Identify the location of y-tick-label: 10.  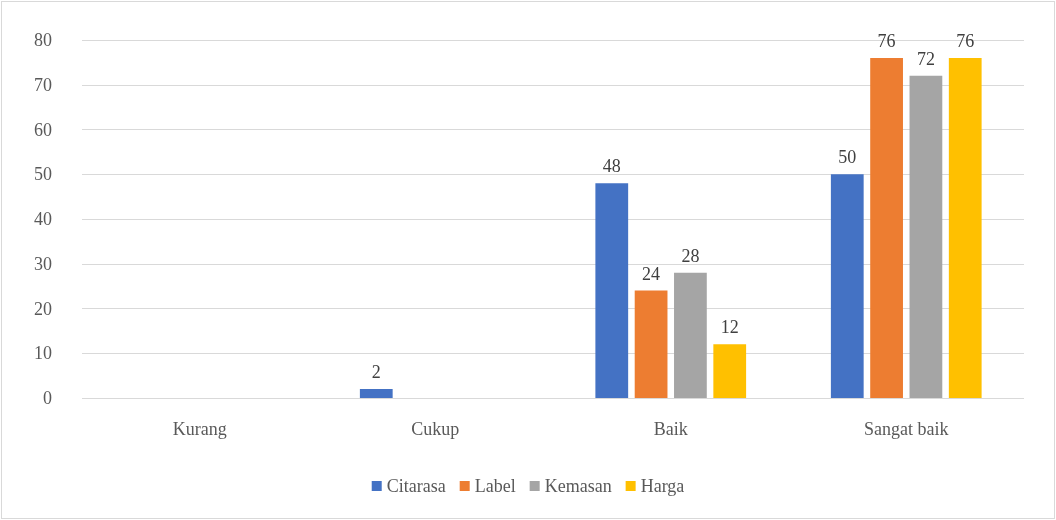
(43, 353).